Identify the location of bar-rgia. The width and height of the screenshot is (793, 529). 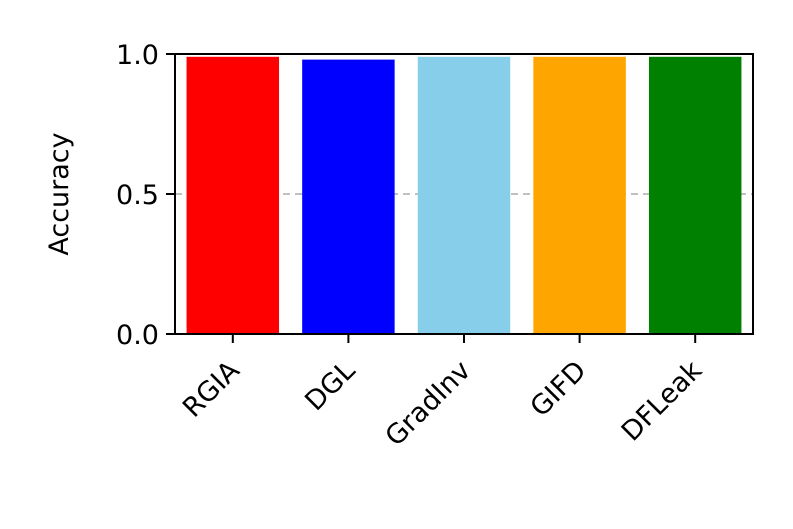
(233, 195).